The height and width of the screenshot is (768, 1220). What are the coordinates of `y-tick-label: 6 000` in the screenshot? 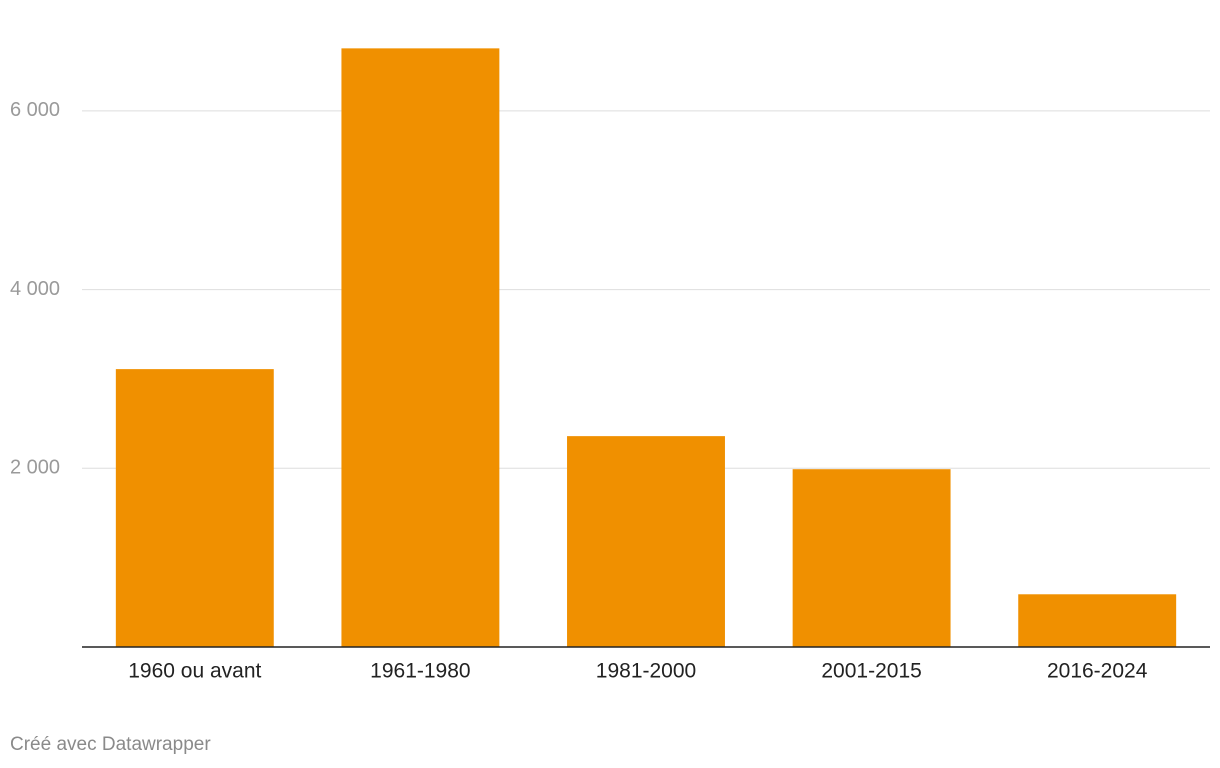 It's located at (35, 110).